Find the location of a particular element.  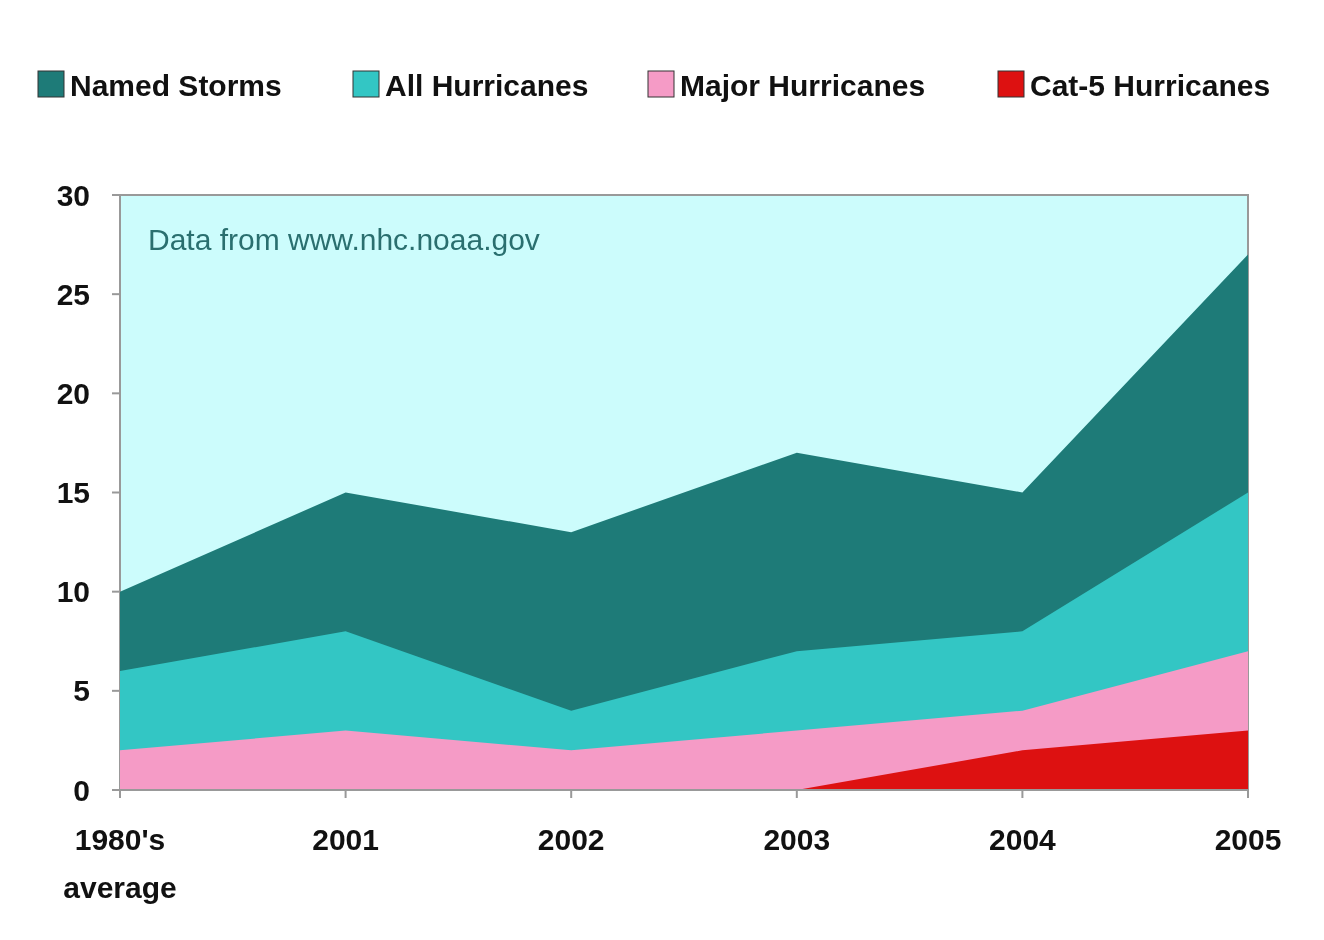

legend-label: Major Hurricanes is located at coordinates (803, 85).